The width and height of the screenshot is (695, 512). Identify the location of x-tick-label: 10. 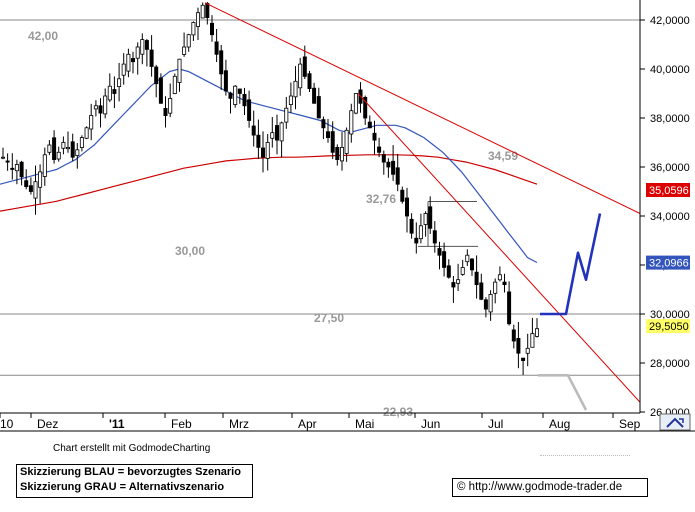
(7, 424).